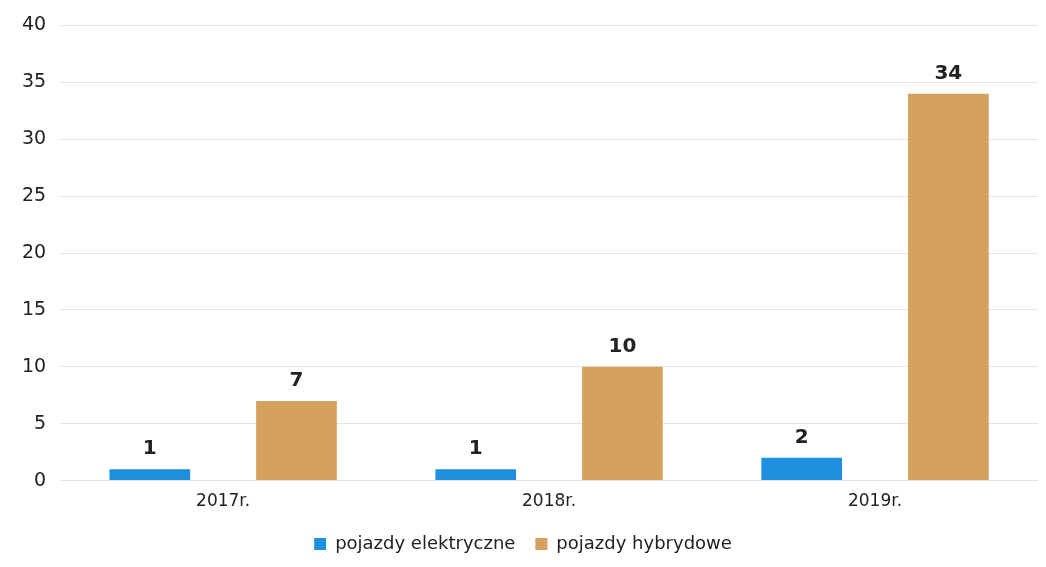  I want to click on legend-label: pojazdy elektryczne, so click(425, 542).